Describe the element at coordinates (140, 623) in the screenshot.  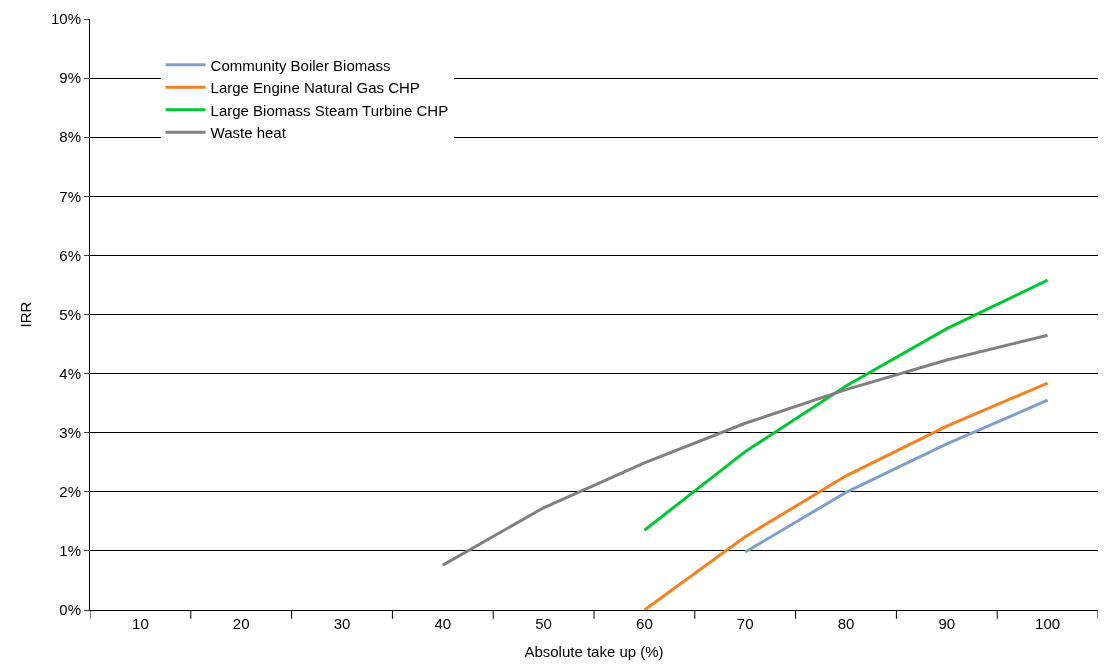
I see `x-tick-label: 10` at that location.